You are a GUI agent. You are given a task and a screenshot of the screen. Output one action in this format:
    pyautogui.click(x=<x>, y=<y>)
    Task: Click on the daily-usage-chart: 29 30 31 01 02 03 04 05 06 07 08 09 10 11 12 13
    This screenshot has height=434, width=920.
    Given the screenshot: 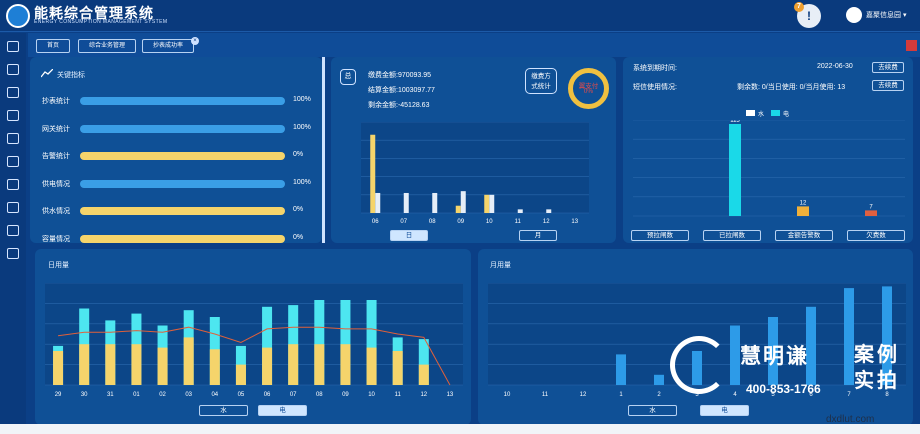 What is the action you would take?
    pyautogui.click(x=254, y=340)
    